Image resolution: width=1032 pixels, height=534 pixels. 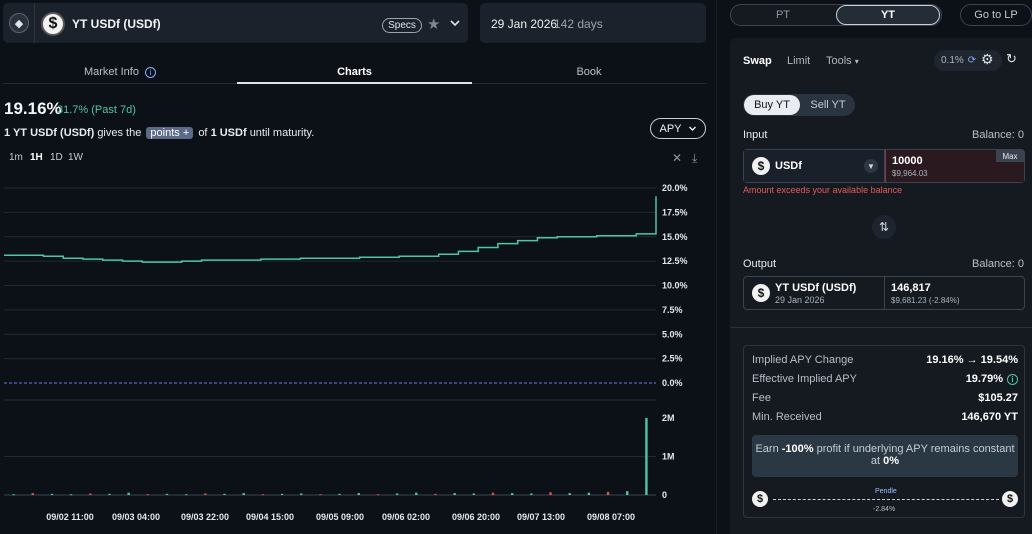 What do you see at coordinates (996, 15) in the screenshot?
I see `go-to-lp-button: Go to LP` at bounding box center [996, 15].